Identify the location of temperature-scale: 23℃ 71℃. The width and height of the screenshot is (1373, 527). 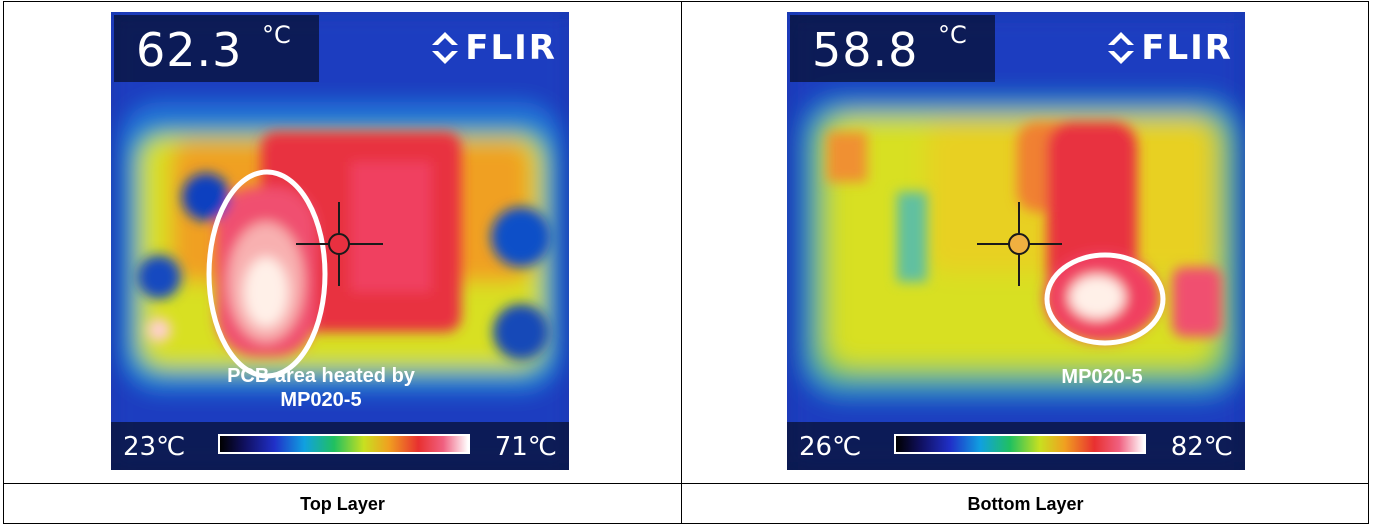
(340, 446).